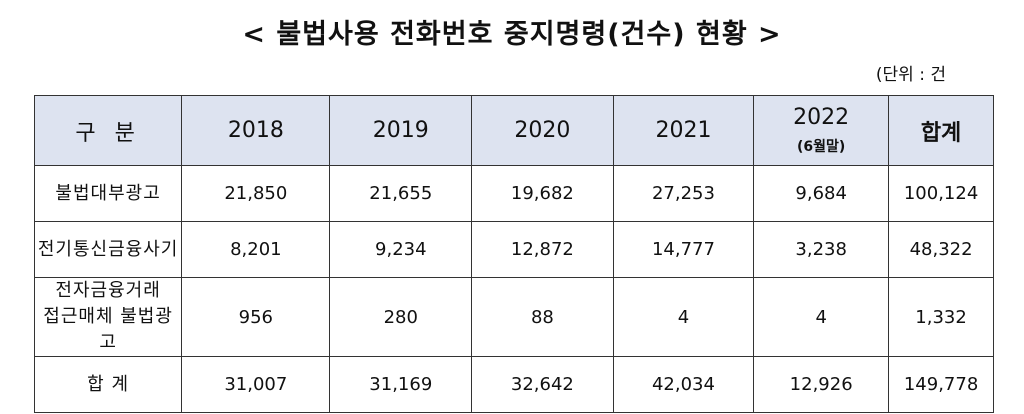 The image size is (1024, 414). Describe the element at coordinates (256, 317) in the screenshot. I see `cell-value: 956` at that location.